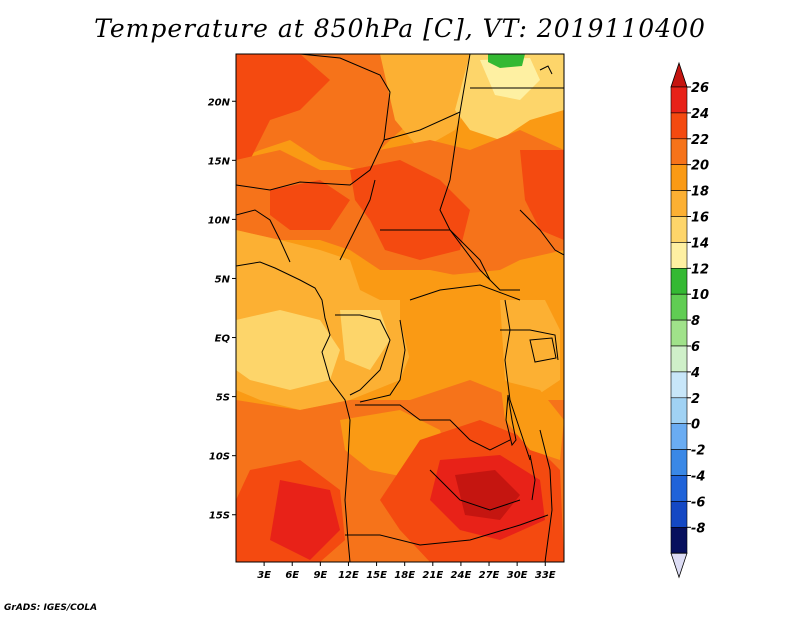 Image resolution: width=800 pixels, height=618 pixels. I want to click on lat-tick-label: 15S, so click(219, 516).